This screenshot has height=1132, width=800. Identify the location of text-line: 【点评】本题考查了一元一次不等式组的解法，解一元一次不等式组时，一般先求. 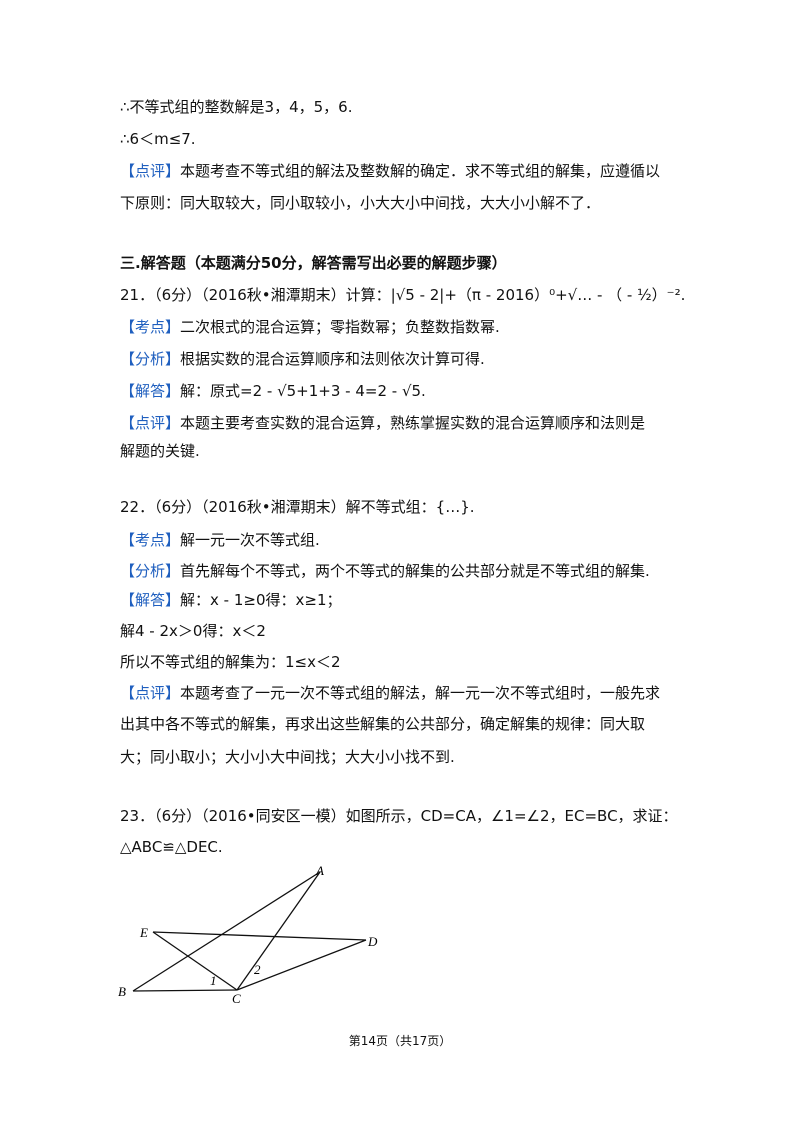
(390, 693).